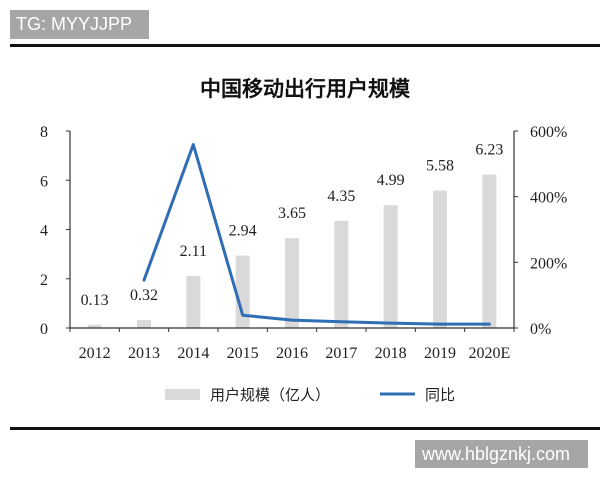 Image resolution: width=600 pixels, height=480 pixels. What do you see at coordinates (242, 291) in the screenshot?
I see `bar-2015` at bounding box center [242, 291].